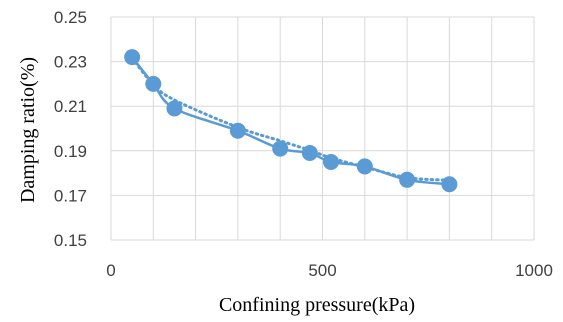  What do you see at coordinates (317, 305) in the screenshot?
I see `x-axis-title: Confining pressure(kPa)` at bounding box center [317, 305].